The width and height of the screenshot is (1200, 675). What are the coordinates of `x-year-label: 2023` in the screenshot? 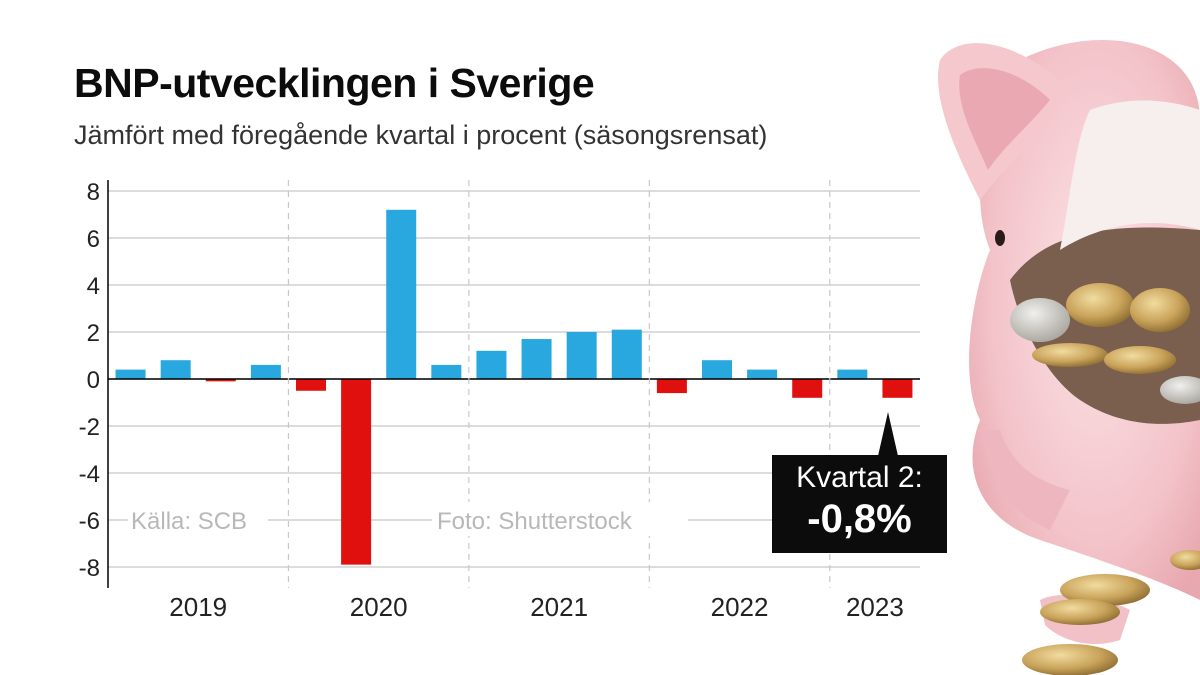 It's located at (875, 607).